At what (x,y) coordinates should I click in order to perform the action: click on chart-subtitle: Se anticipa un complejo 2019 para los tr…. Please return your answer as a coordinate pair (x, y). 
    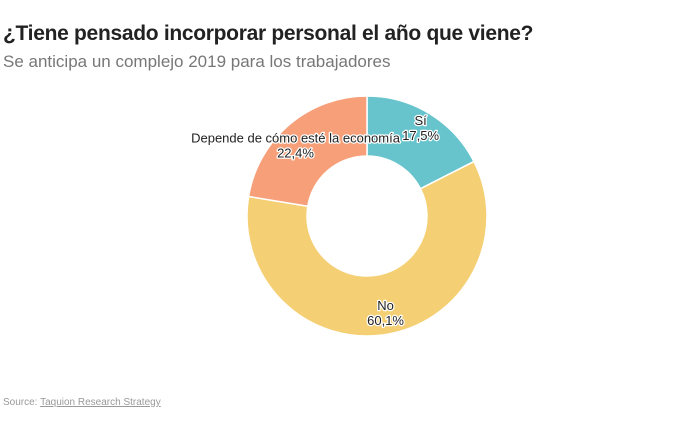
    Looking at the image, I should click on (197, 61).